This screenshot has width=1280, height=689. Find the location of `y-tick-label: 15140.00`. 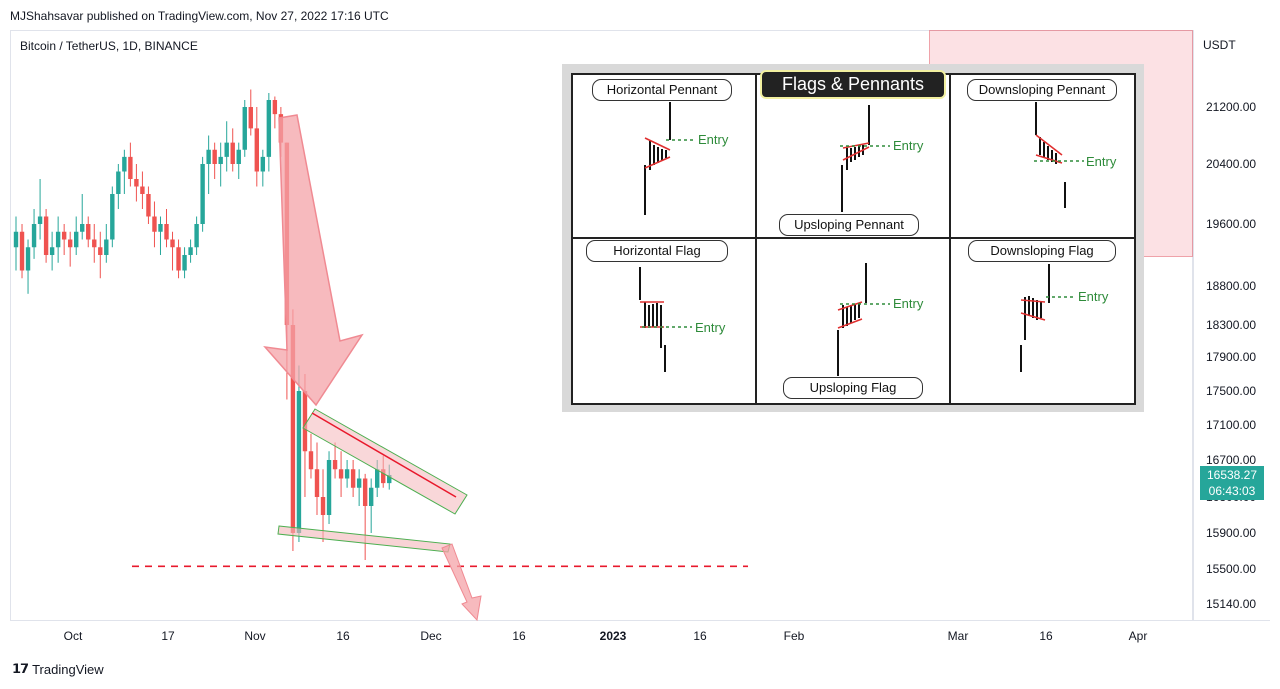

y-tick-label: 15140.00 is located at coordinates (1231, 604).